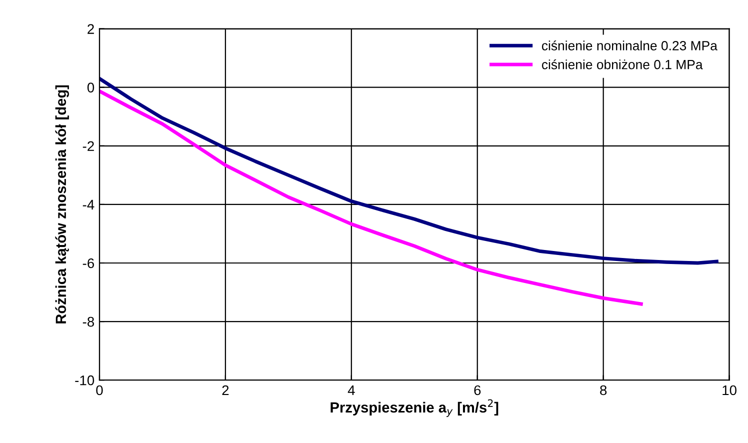  Describe the element at coordinates (630, 45) in the screenshot. I see `legend-label: ciśnienie nominalne 0.23 MPa` at that location.